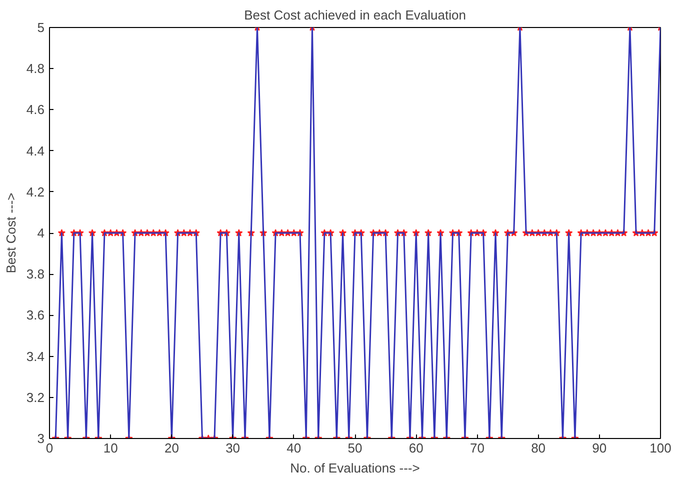 The height and width of the screenshot is (484, 686). Describe the element at coordinates (355, 448) in the screenshot. I see `x-tick-label: 50` at that location.